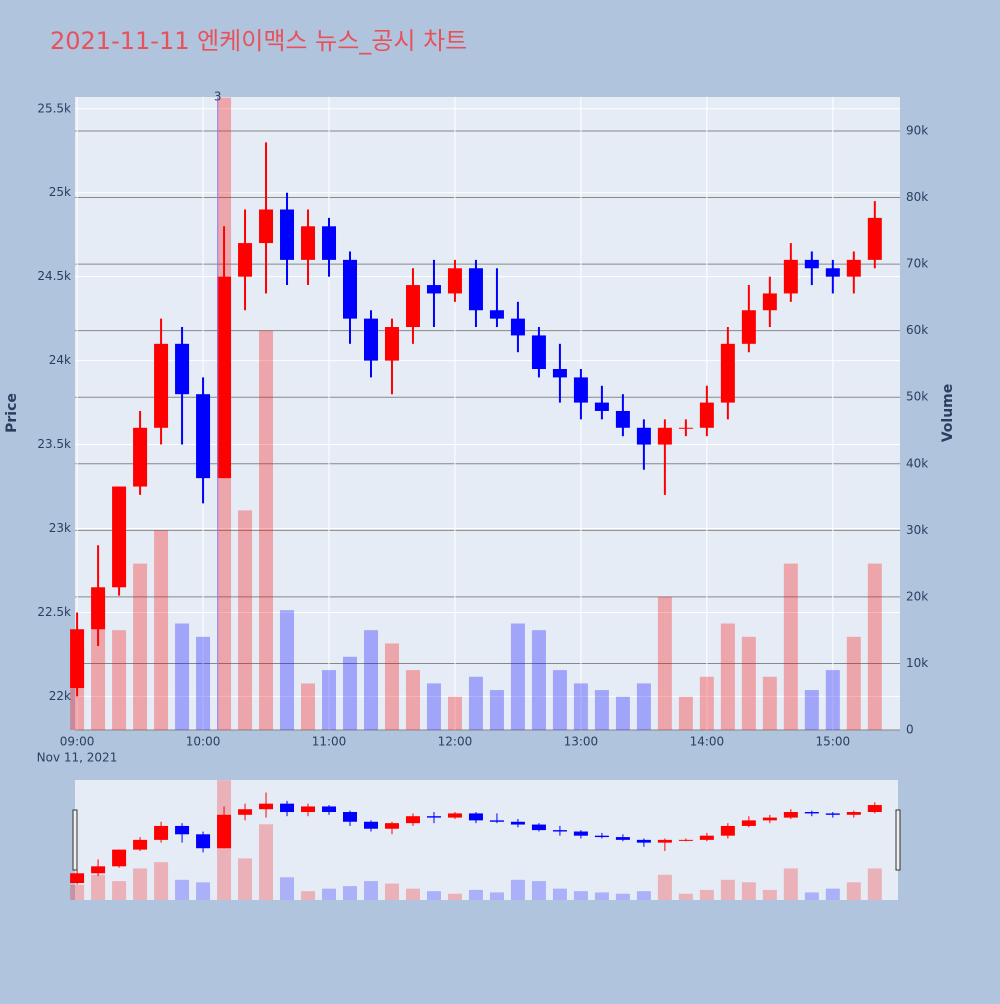 The image size is (1000, 1004). Describe the element at coordinates (917, 663) in the screenshot. I see `y2-tick-label: 10k` at that location.